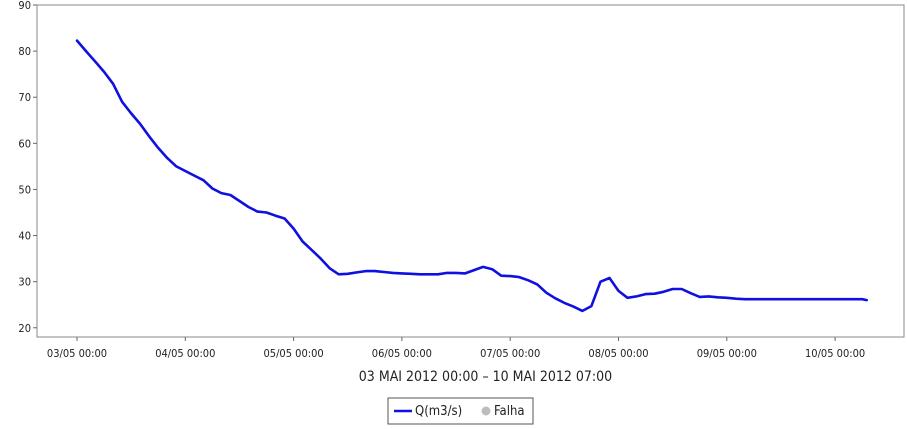  Describe the element at coordinates (185, 353) in the screenshot. I see `x-tick-label: 04/05 00:00` at that location.